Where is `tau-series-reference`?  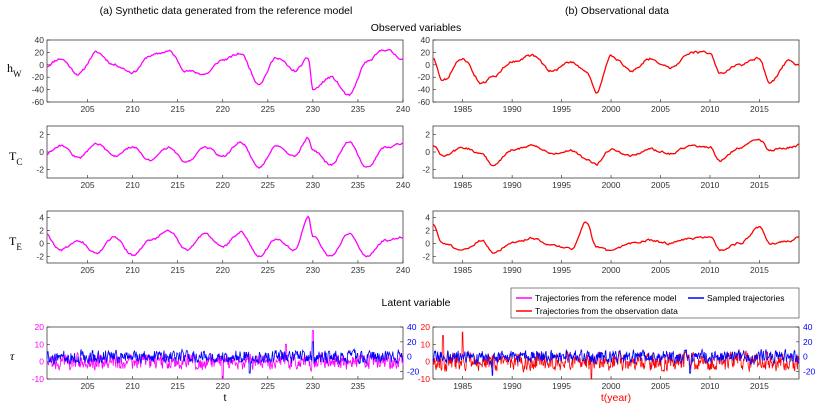
tau-series-reference is located at coordinates (616, 355).